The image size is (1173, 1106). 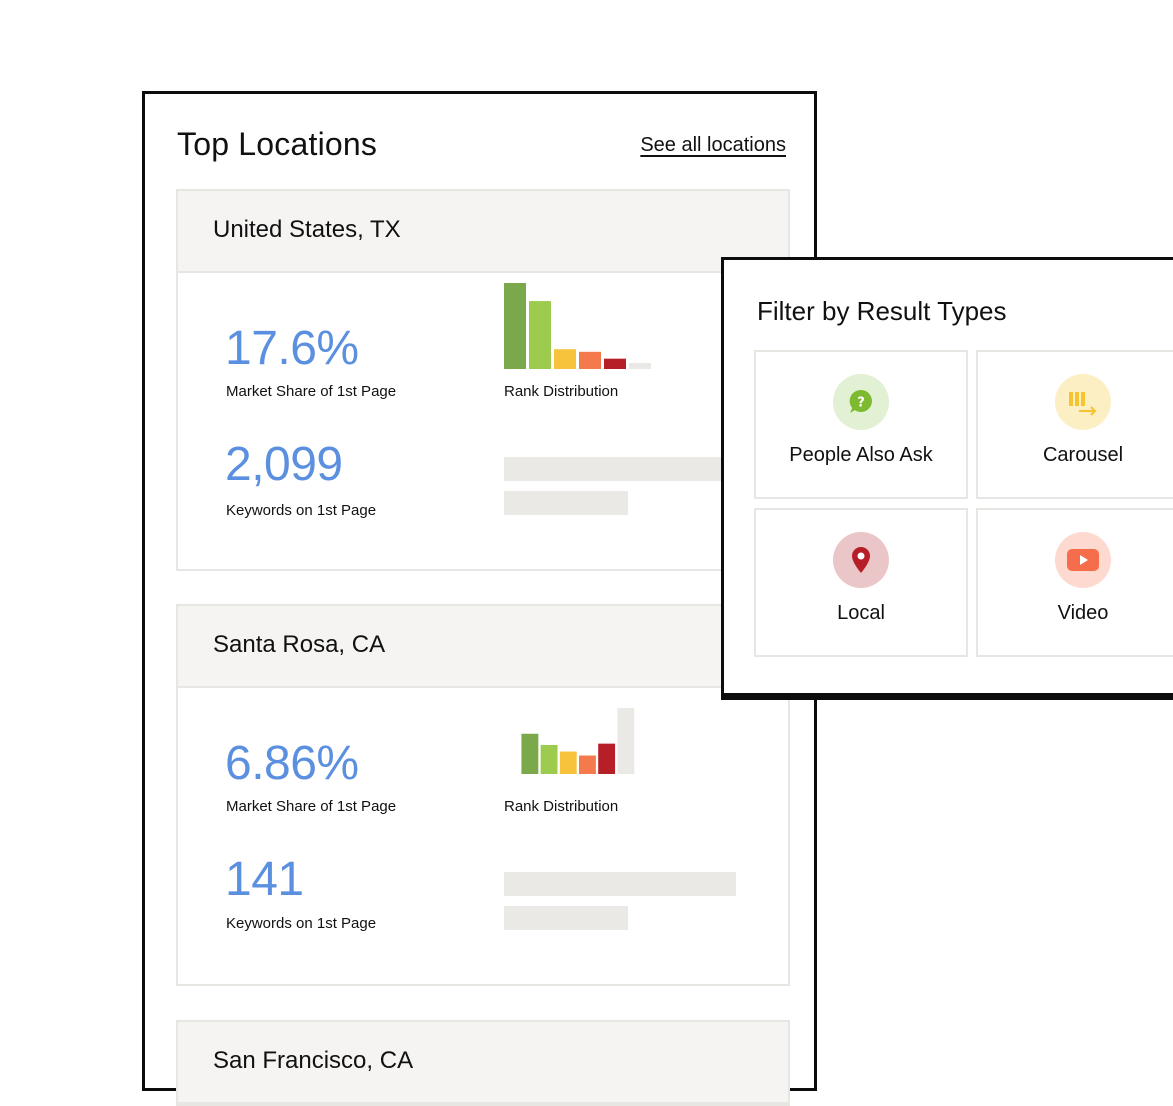 What do you see at coordinates (313, 1060) in the screenshot?
I see `location-name: San Francisco, CA` at bounding box center [313, 1060].